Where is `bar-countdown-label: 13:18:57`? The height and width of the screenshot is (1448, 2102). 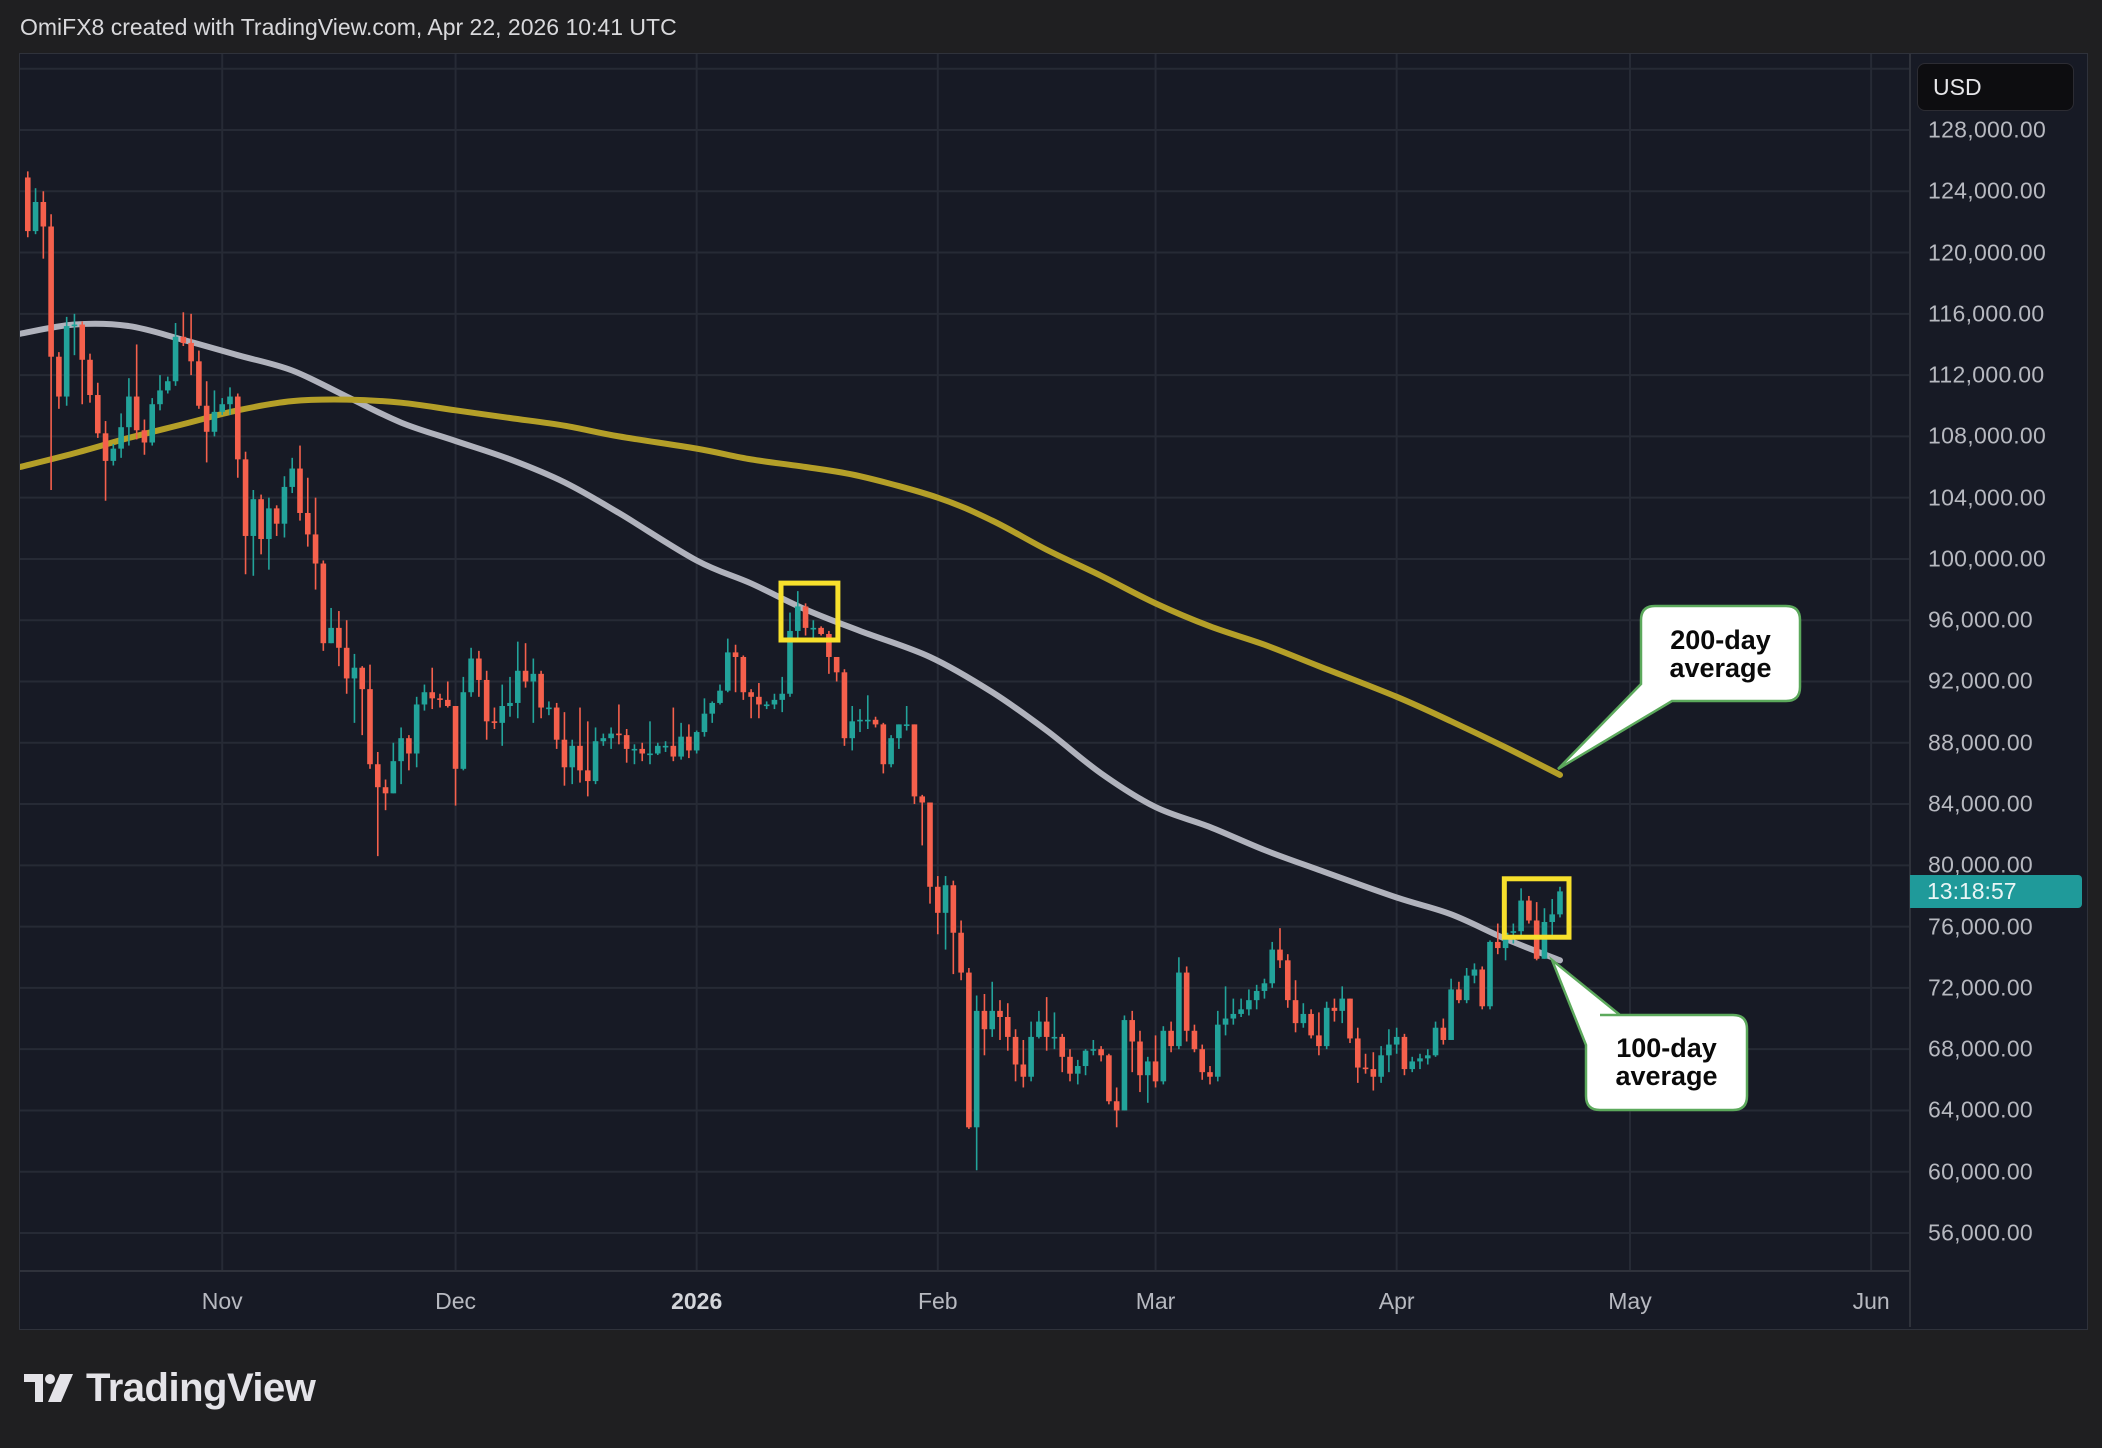 bar-countdown-label: 13:18:57 is located at coordinates (1996, 892).